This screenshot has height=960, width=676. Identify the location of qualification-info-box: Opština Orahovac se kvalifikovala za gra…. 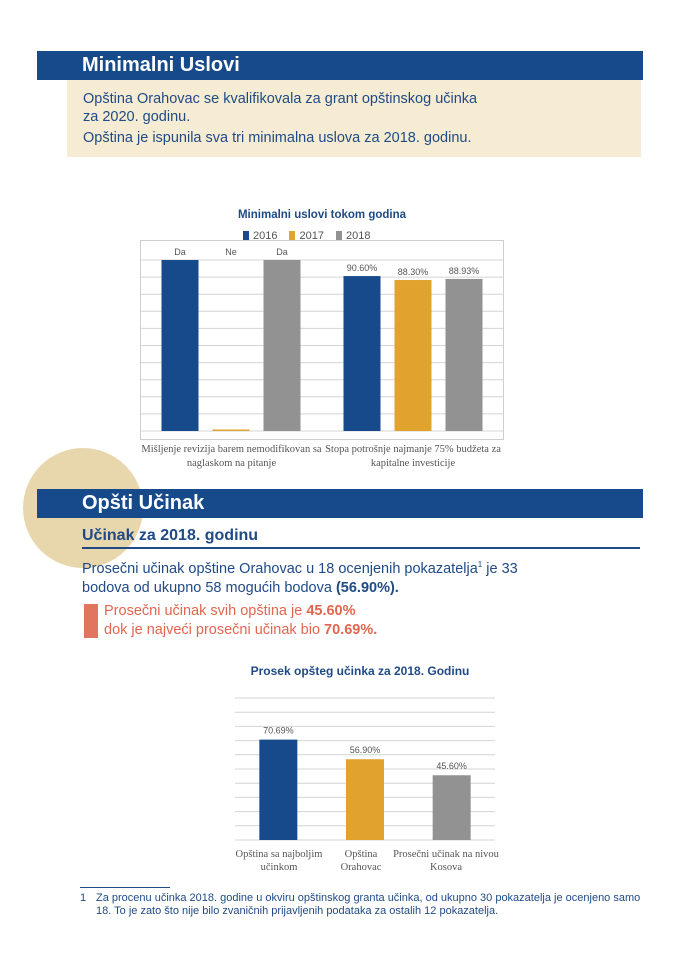
(354, 118).